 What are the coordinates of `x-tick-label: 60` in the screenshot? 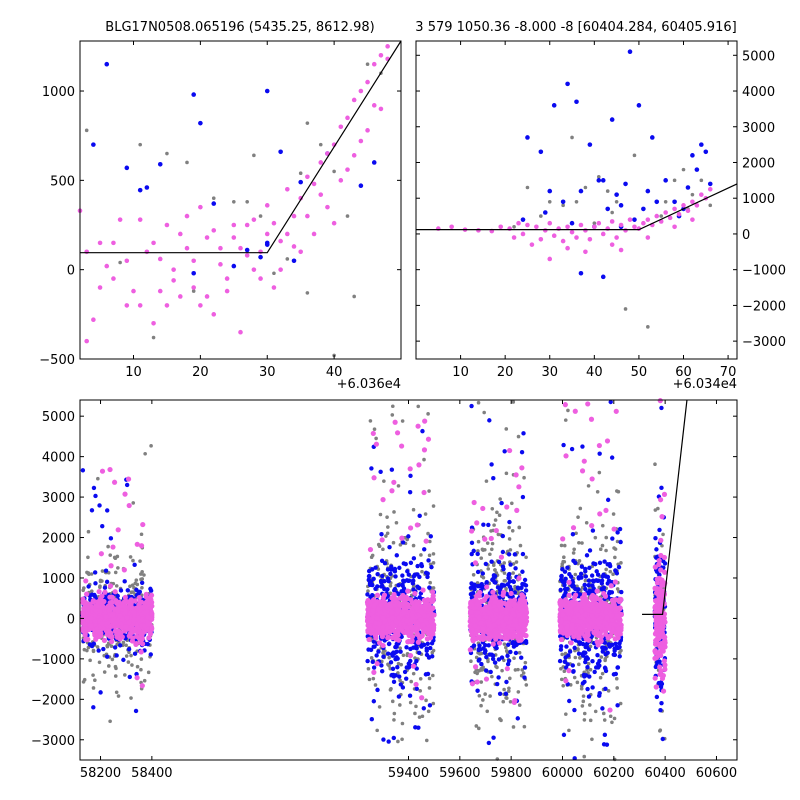 It's located at (683, 372).